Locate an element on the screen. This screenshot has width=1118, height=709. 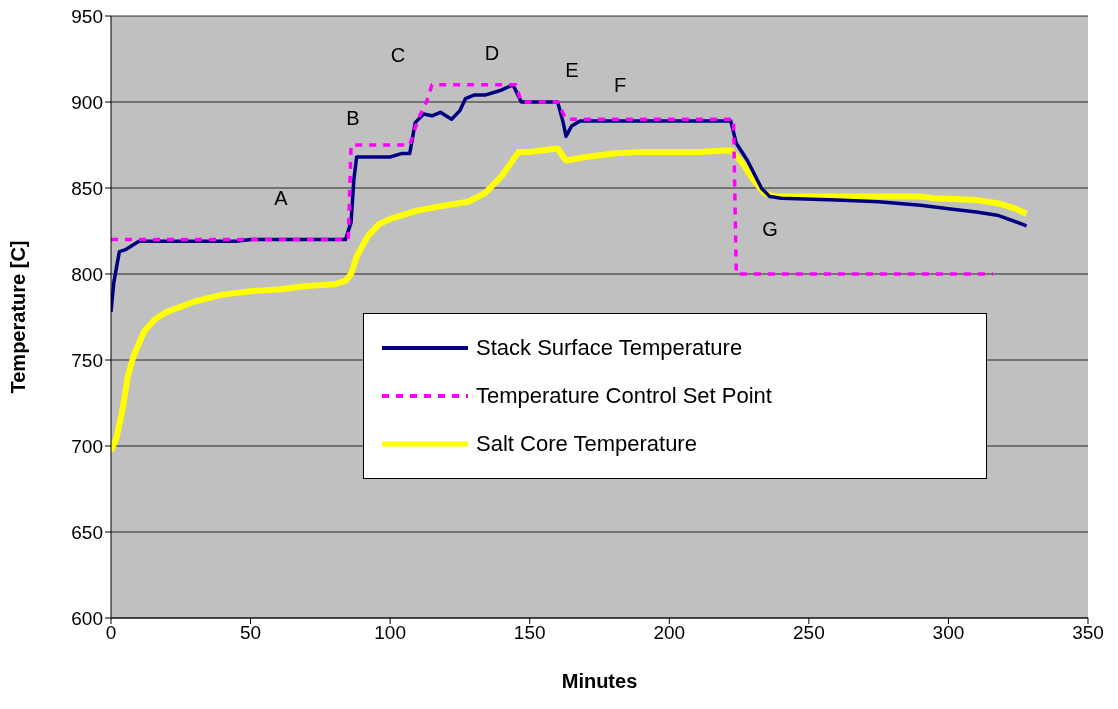
annotation: G is located at coordinates (770, 229).